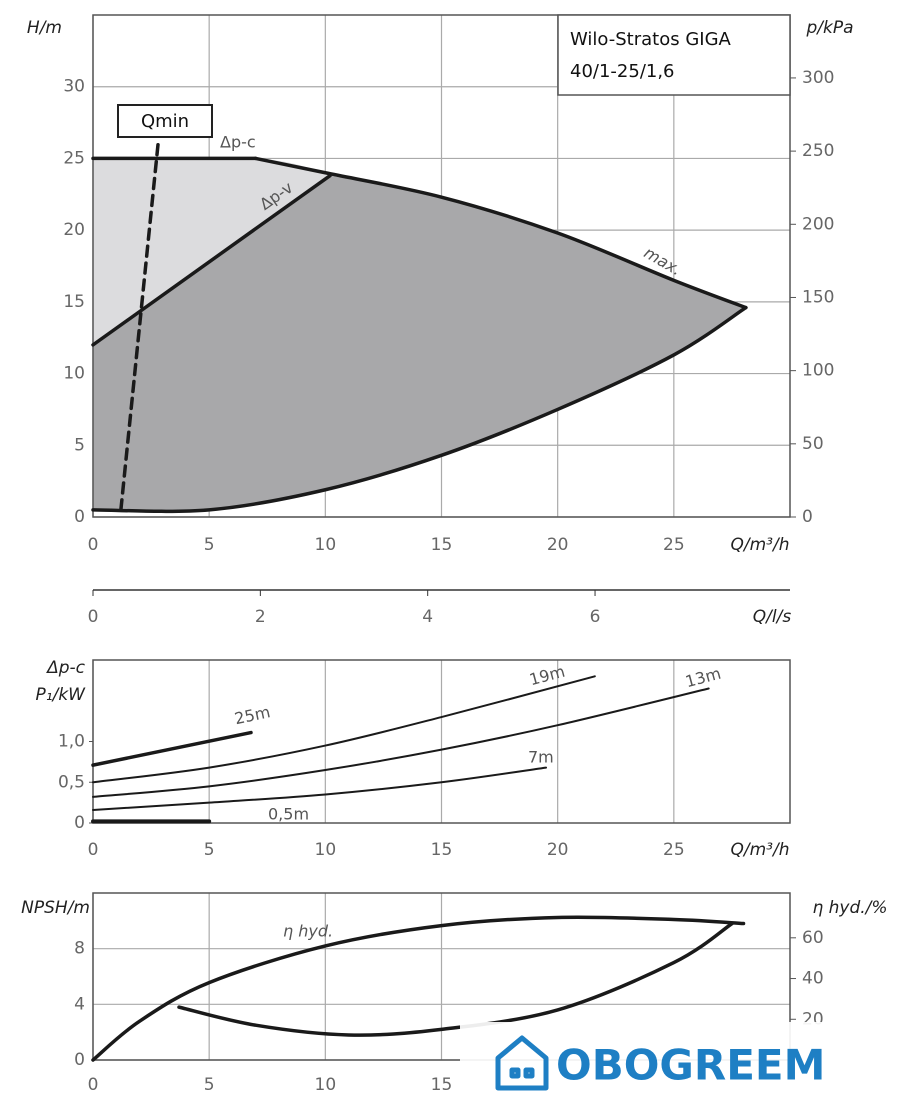 This screenshot has width=899, height=1100. Describe the element at coordinates (74, 87) in the screenshot. I see `y-tick-label: 30` at that location.